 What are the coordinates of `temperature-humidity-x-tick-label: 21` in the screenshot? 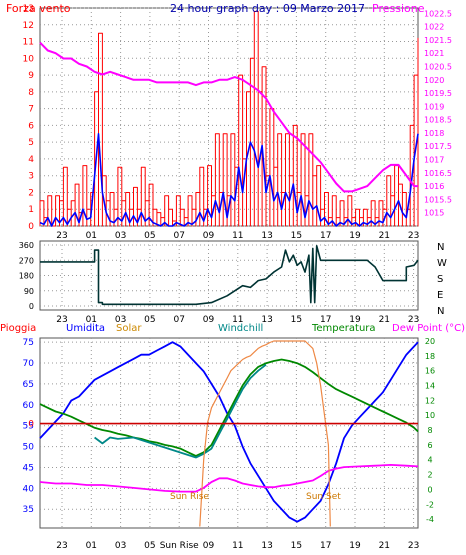 It's located at (384, 546).